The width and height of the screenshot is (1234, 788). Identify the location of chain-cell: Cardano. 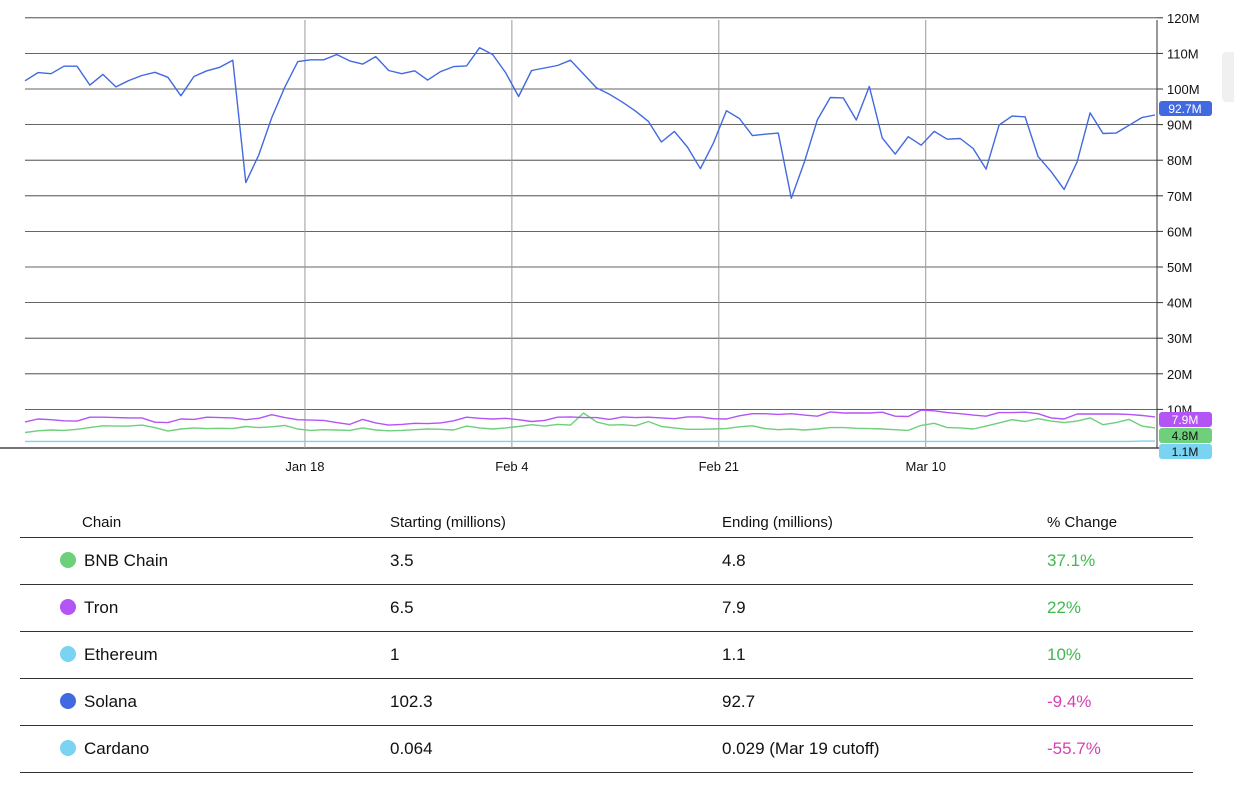
(205, 749).